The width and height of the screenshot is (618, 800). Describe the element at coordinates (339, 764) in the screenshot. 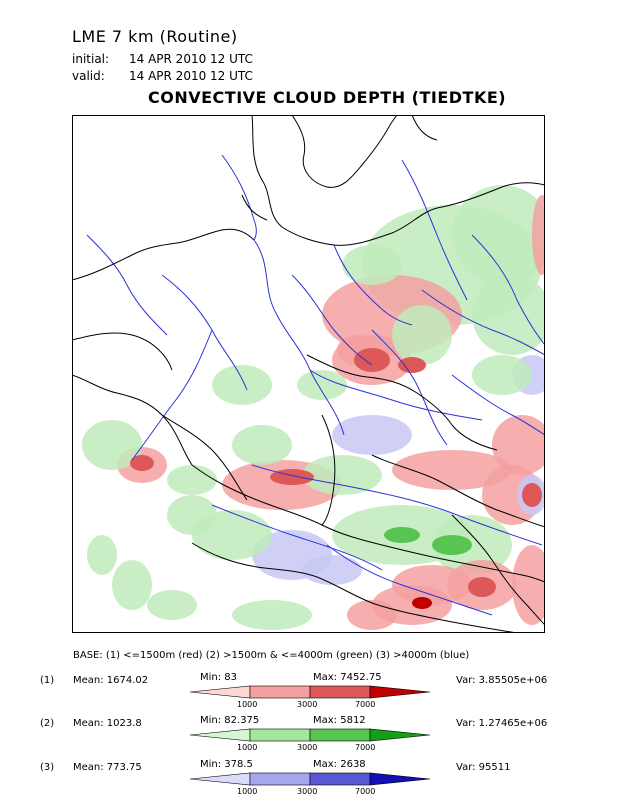

I see `legend-max: Max: 2638` at that location.